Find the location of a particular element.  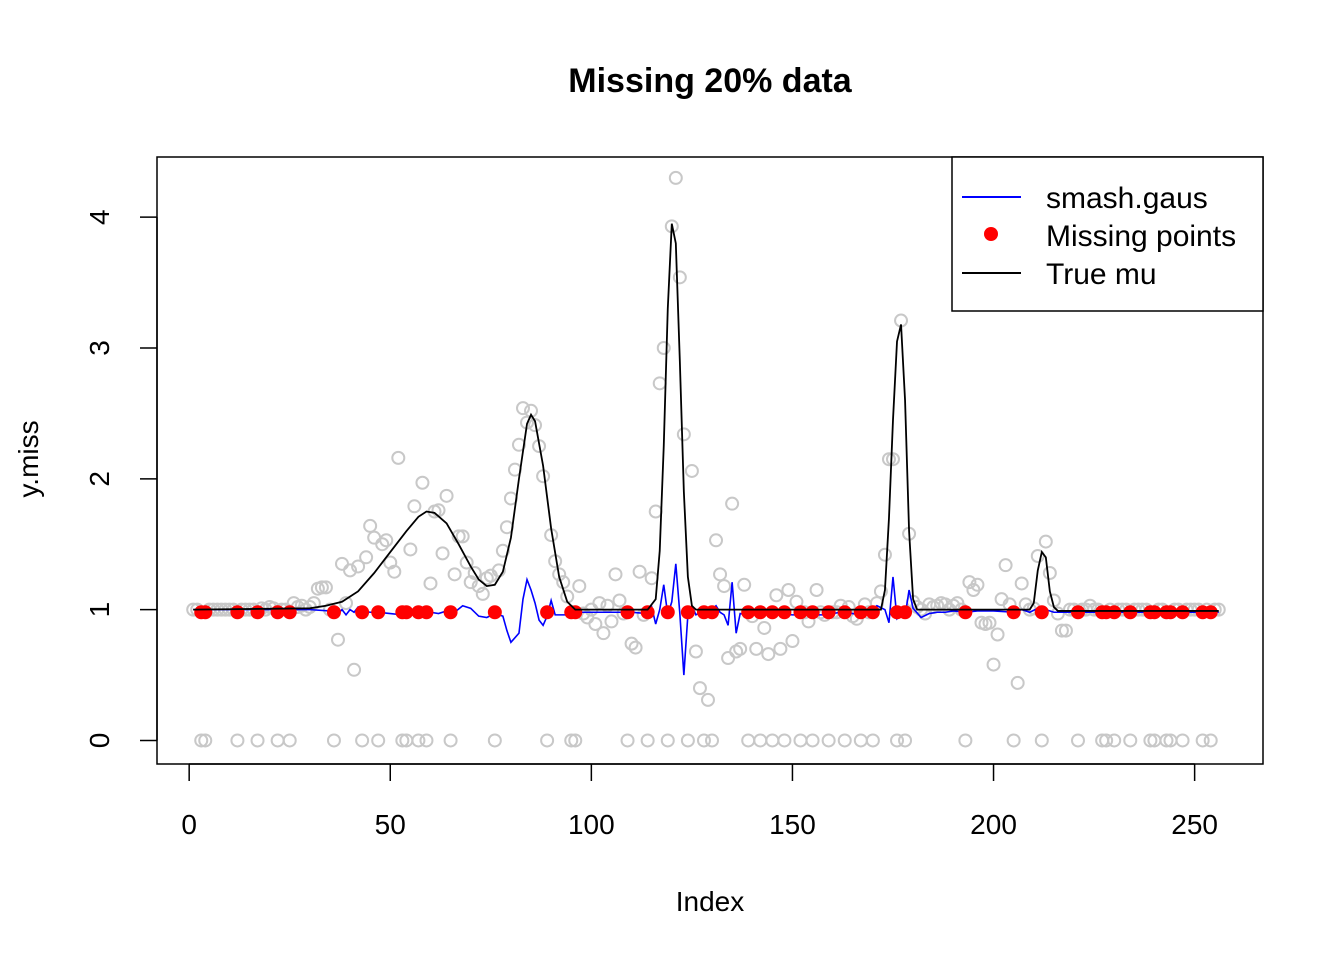

y-tick-label: 1 is located at coordinates (99, 610).